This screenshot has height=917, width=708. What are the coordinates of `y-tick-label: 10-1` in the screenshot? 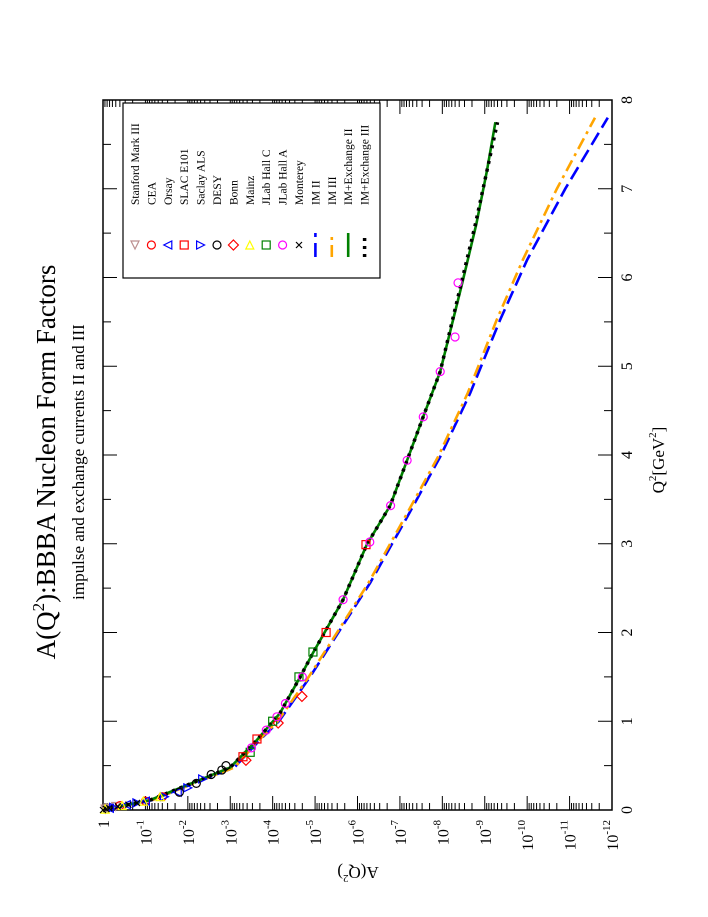 It's located at (144, 832).